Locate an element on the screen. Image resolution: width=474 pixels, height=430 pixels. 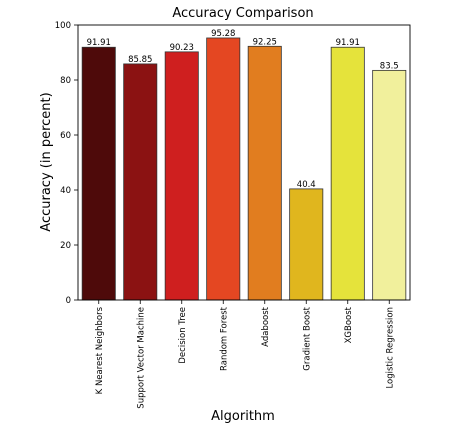
data-label-5: 40.4 is located at coordinates (306, 185).